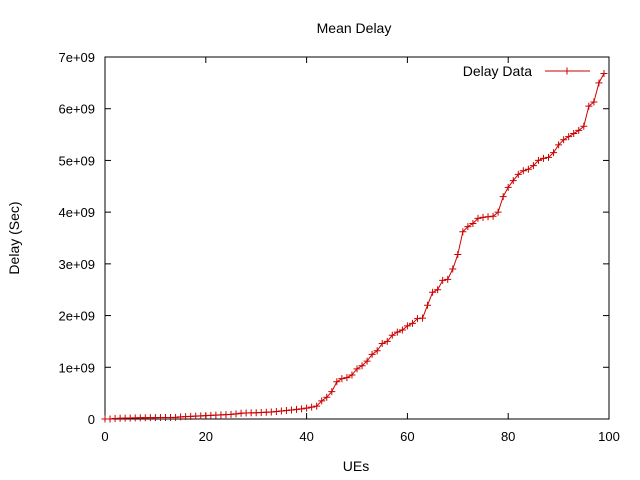 This screenshot has width=640, height=480. I want to click on y-tick-label: 4e+09, so click(76, 212).